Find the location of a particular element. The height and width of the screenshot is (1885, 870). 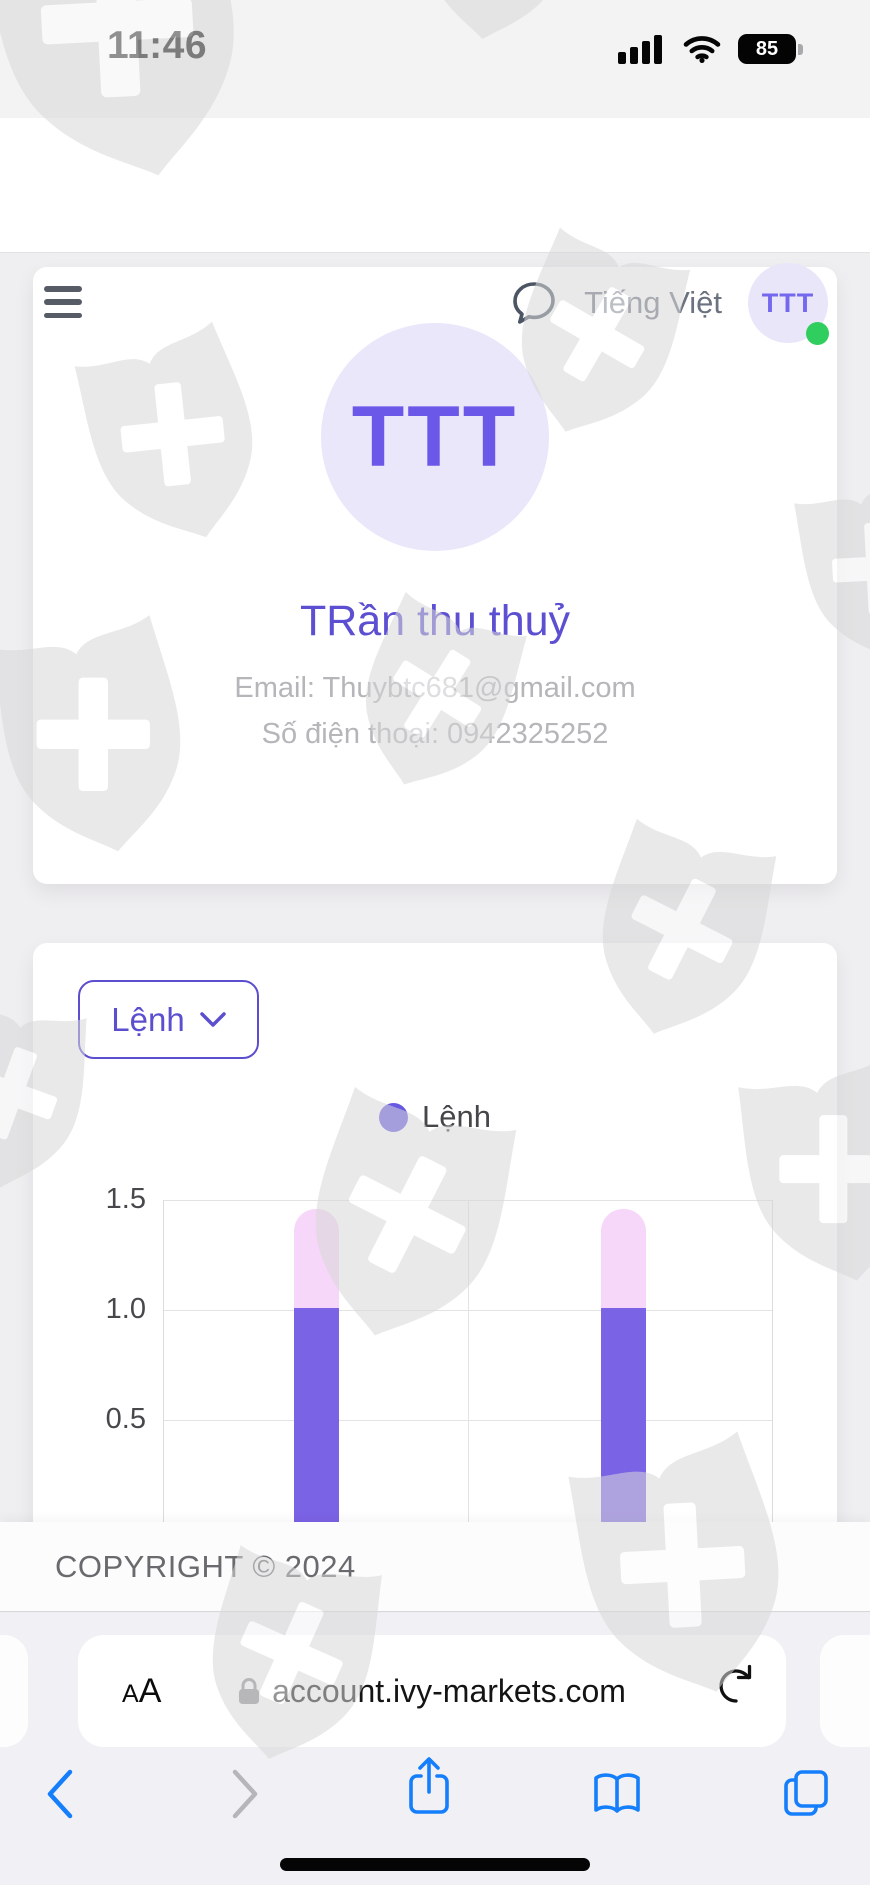

chevron-down-icon is located at coordinates (212, 1019).